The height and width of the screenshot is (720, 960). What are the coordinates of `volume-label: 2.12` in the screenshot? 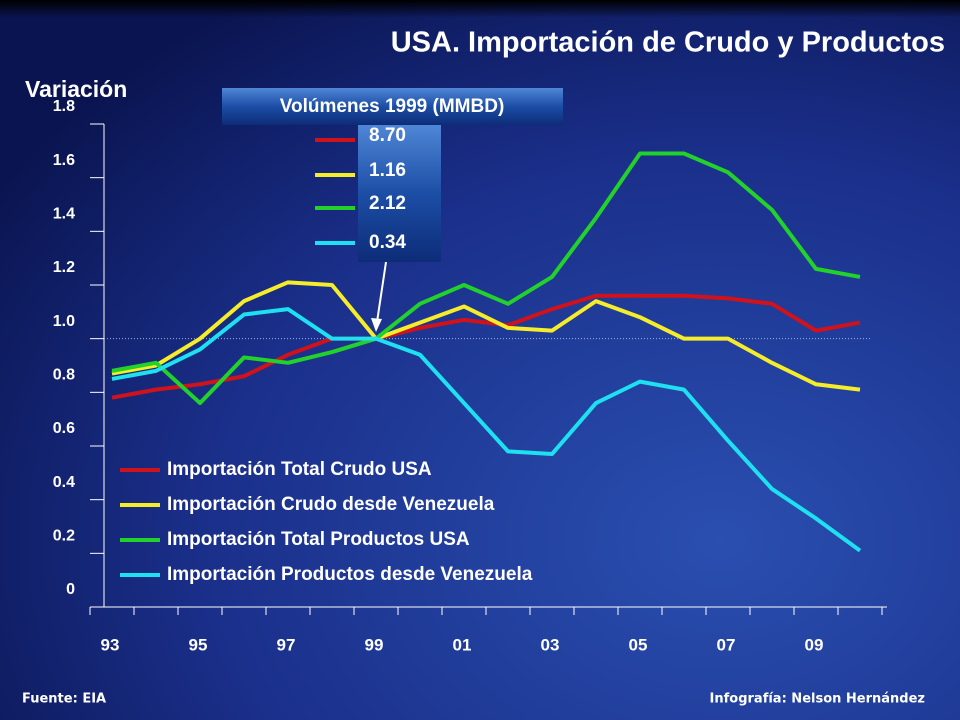 It's located at (387, 203).